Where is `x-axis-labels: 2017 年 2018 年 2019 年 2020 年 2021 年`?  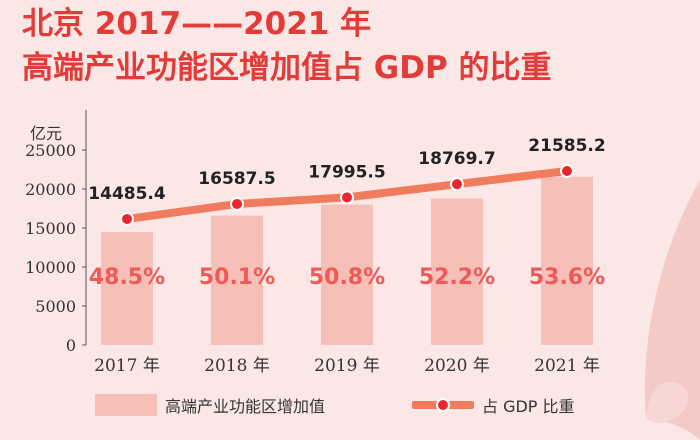
x-axis-labels: 2017 年 2018 年 2019 年 2020 年 2021 年 is located at coordinates (347, 366).